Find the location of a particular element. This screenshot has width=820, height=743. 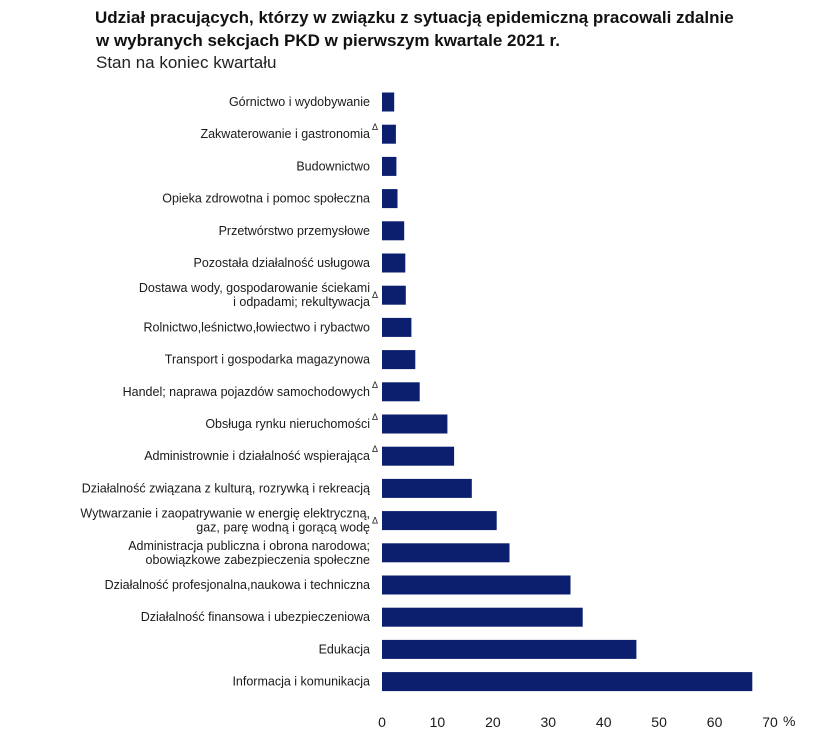

x-tick-label: 60 is located at coordinates (715, 722).